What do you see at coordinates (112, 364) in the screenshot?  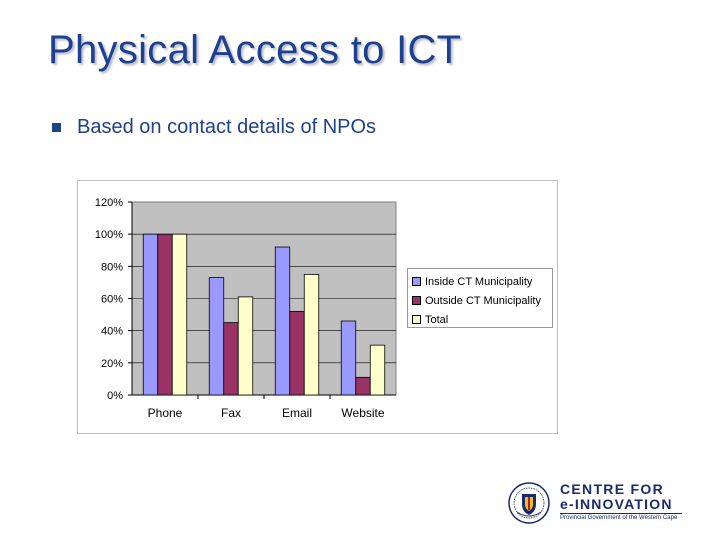 I see `y-tick-label: 20%` at bounding box center [112, 364].